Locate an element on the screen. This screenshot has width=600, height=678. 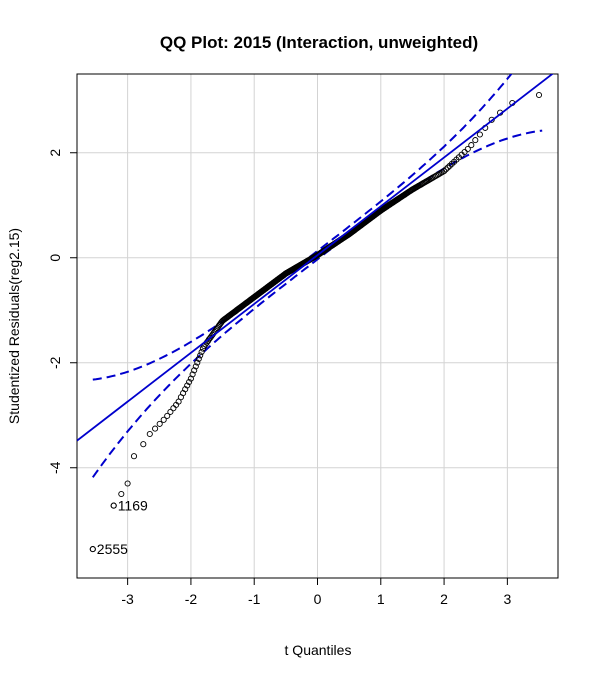
x-tick-label: -2 is located at coordinates (191, 599).